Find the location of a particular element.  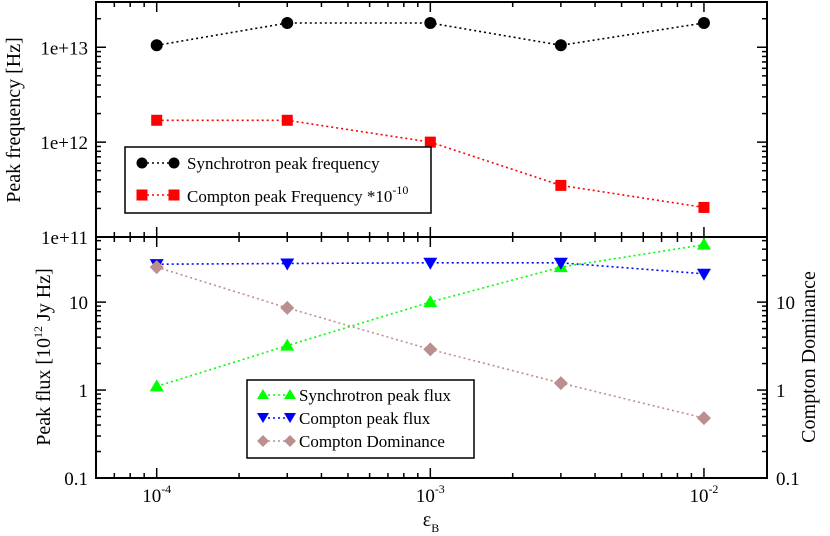

y-tick-label: 1 is located at coordinates (84, 391).